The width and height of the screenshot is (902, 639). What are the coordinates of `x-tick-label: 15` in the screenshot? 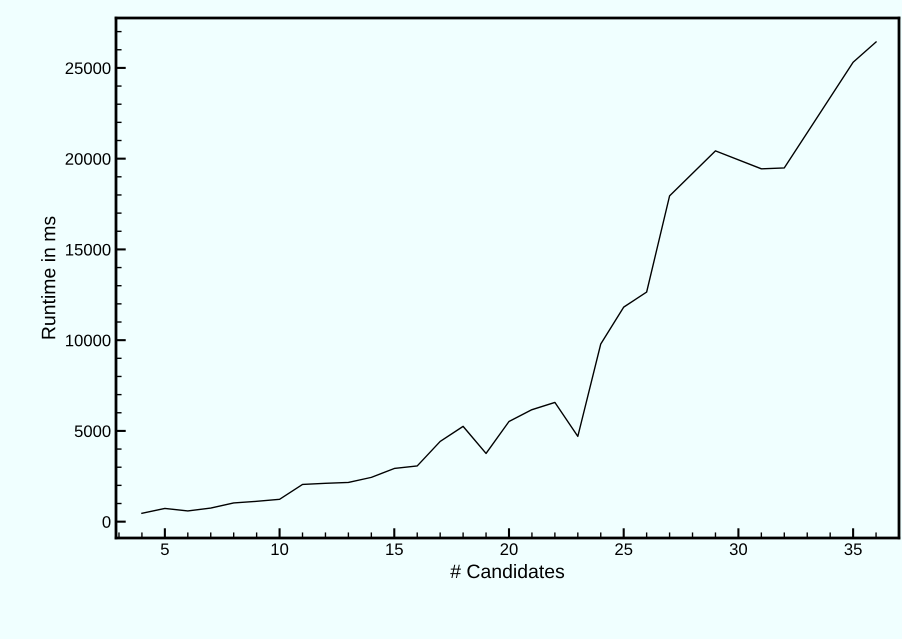 It's located at (394, 549).